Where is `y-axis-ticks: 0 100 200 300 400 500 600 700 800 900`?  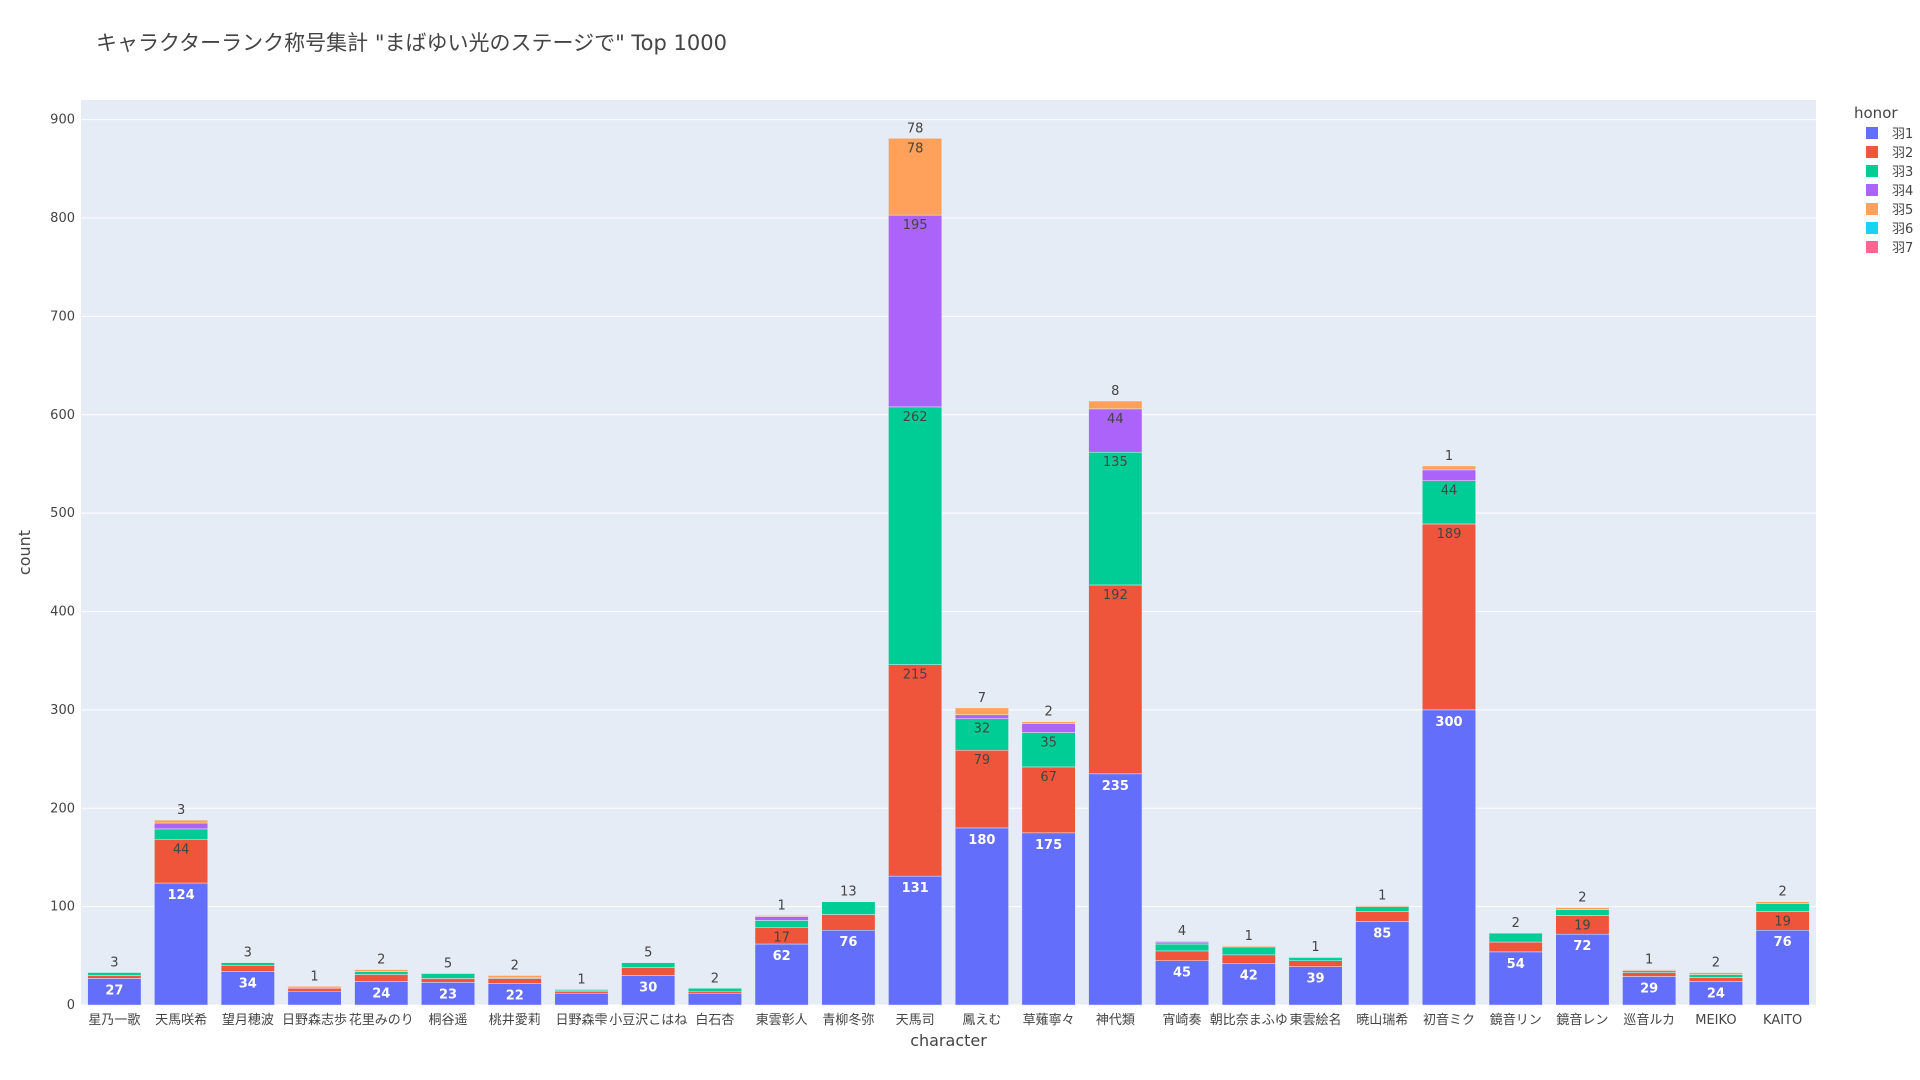 y-axis-ticks: 0 100 200 300 400 500 600 700 800 900 is located at coordinates (62, 563).